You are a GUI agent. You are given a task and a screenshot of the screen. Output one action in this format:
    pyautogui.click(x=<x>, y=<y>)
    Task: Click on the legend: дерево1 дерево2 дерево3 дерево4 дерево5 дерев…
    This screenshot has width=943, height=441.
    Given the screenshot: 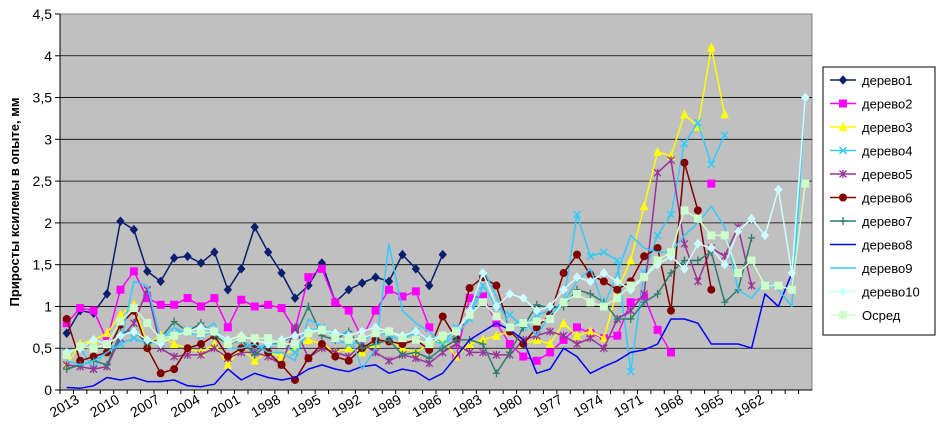 What is the action you would take?
    pyautogui.click(x=879, y=201)
    